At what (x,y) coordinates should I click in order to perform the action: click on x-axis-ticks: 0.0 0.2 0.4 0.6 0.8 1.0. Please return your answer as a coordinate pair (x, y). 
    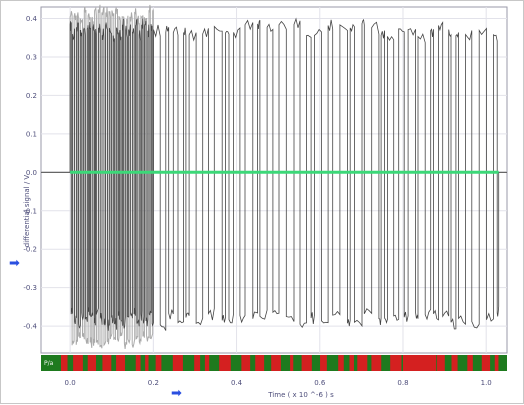
    Looking at the image, I should click on (278, 383).